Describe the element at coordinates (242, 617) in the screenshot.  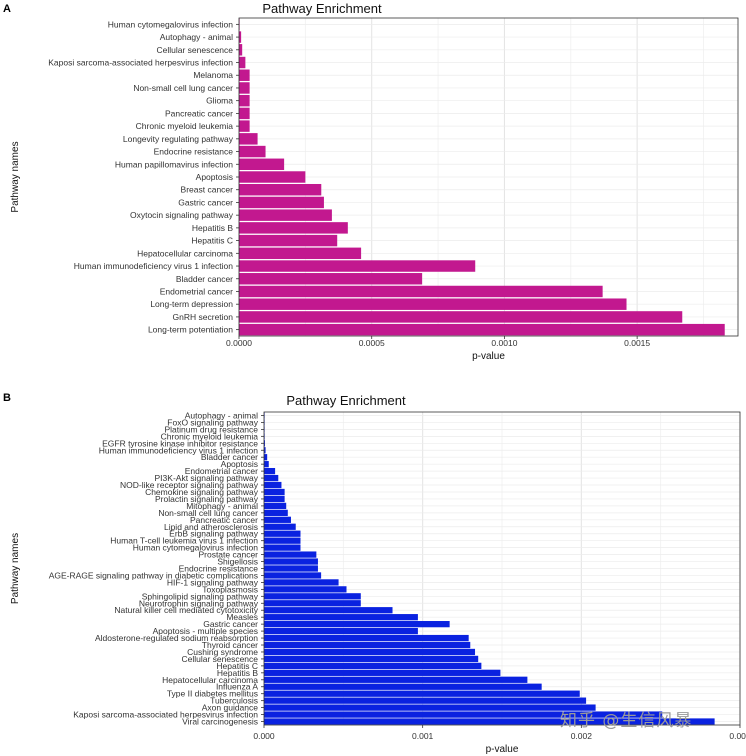
I see `panel-b-category-label: Measles` at that location.